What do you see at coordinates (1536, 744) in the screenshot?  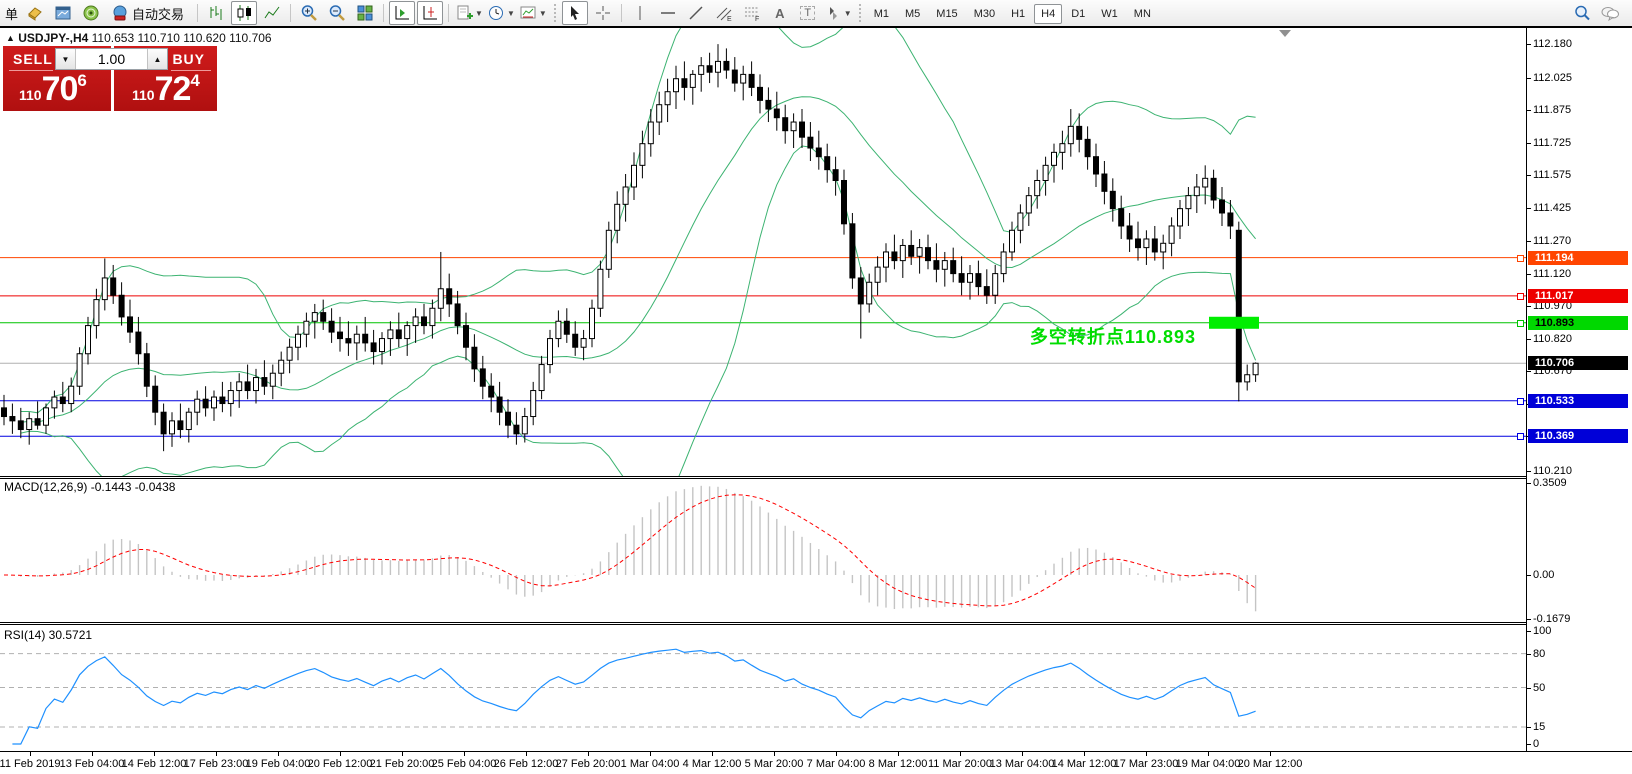 I see `rsi-tick: 0` at bounding box center [1536, 744].